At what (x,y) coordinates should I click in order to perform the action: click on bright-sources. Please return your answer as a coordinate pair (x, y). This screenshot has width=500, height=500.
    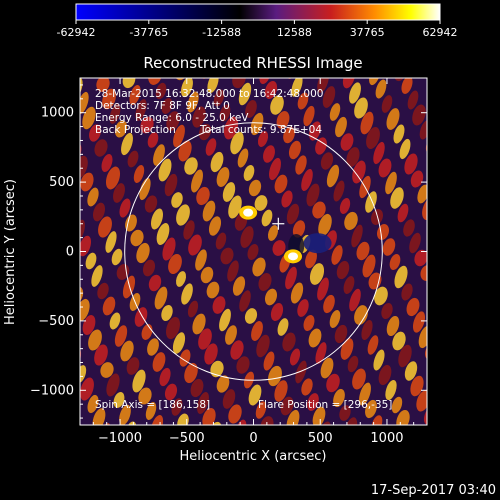
    Looking at the image, I should click on (271, 234).